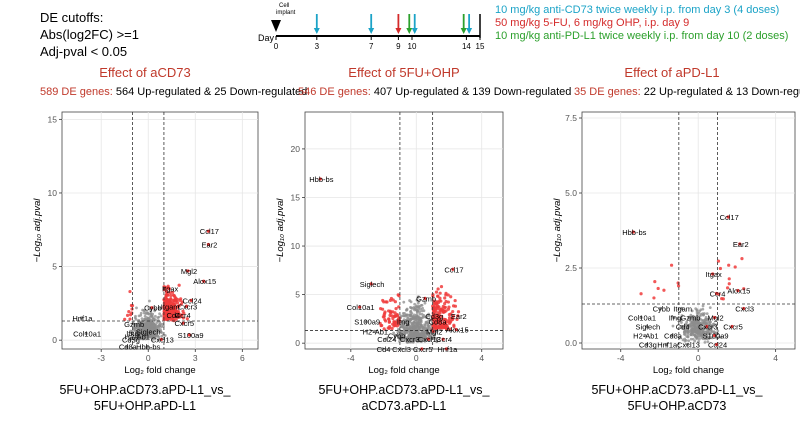 Image resolution: width=800 pixels, height=429 pixels. What do you see at coordinates (159, 370) in the screenshot?
I see `x-axis-label: Log₂ fold change` at bounding box center [159, 370].